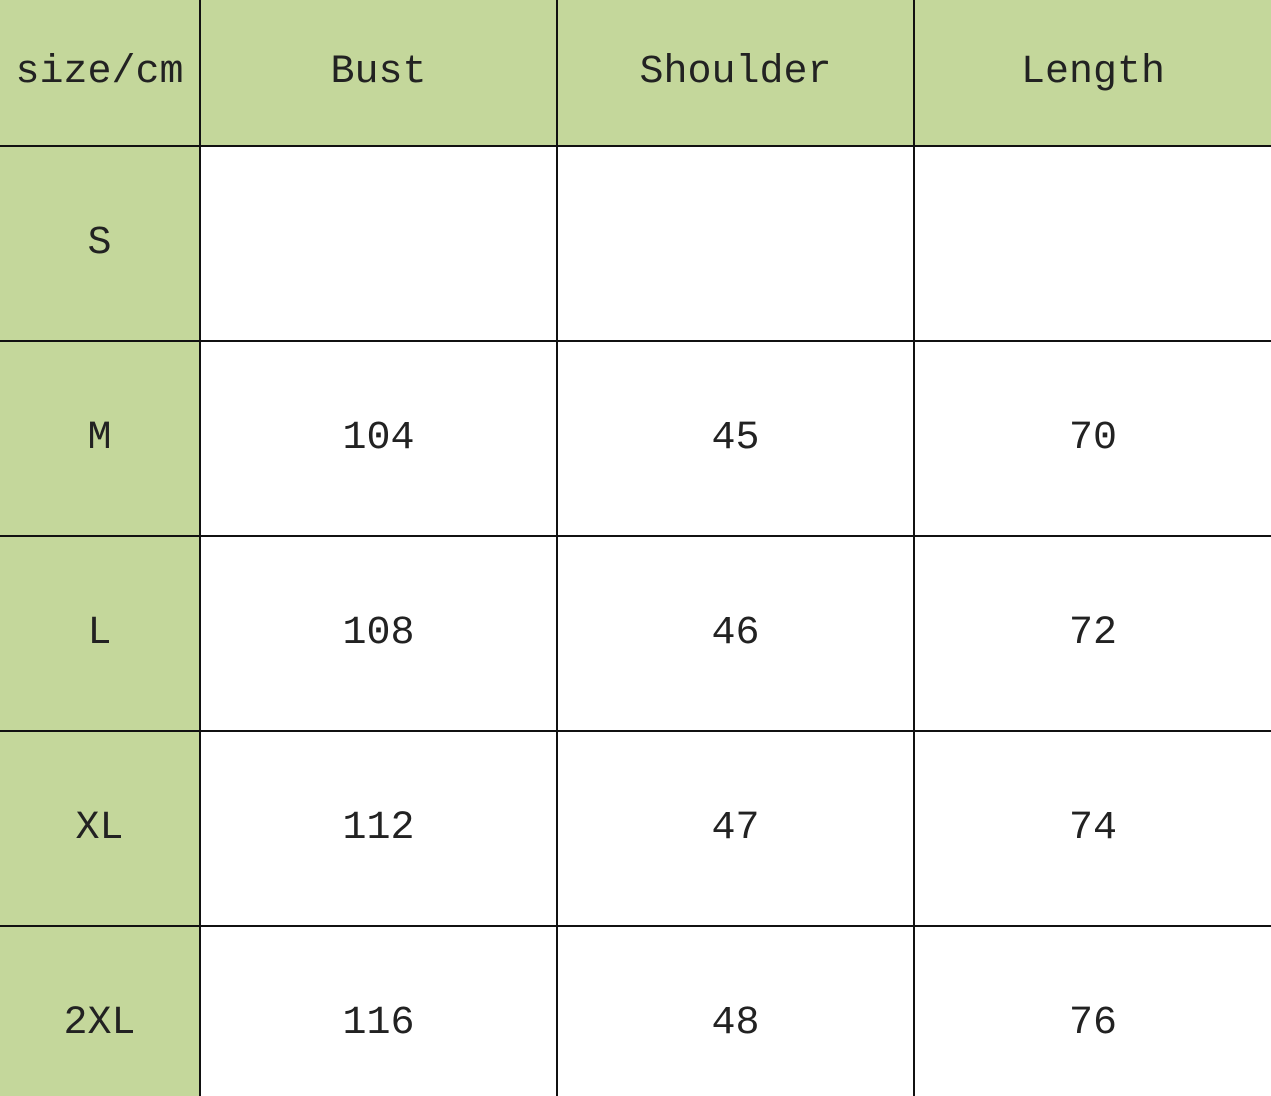 The image size is (1271, 1096). I want to click on header-cell: size/cm, so click(100, 73).